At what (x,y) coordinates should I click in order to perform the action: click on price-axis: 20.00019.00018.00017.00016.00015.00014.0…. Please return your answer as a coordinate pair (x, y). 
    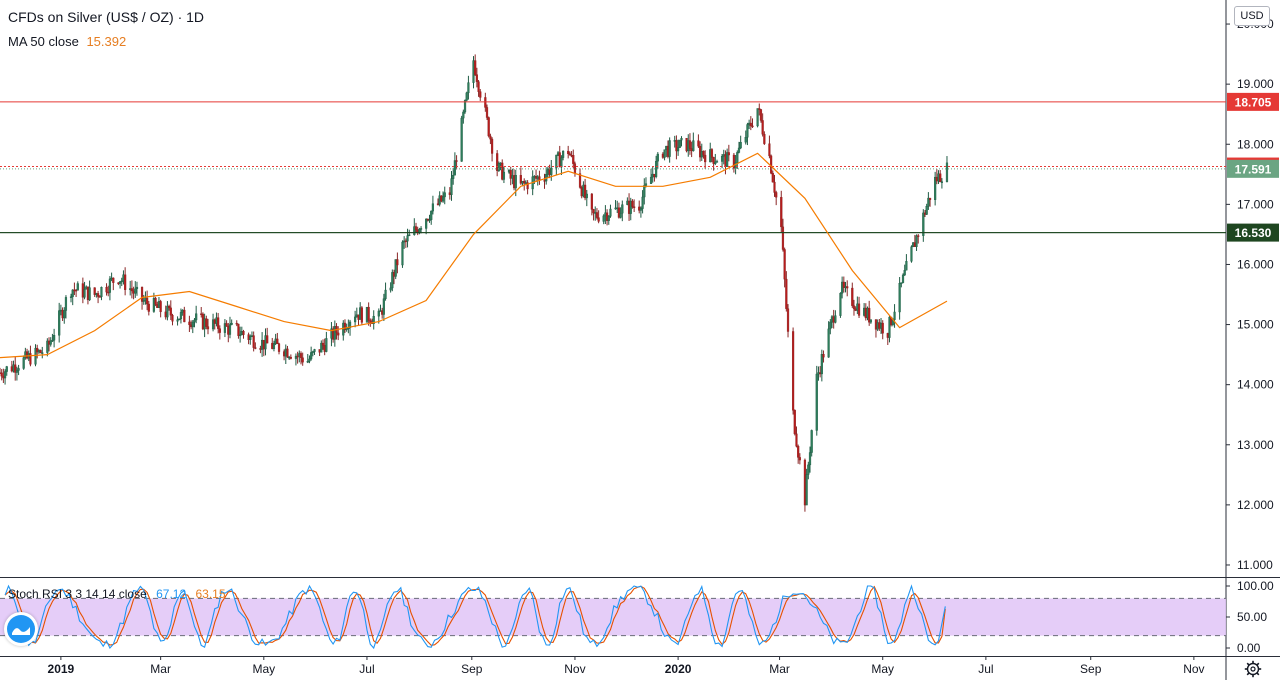
    Looking at the image, I should click on (1250, 294).